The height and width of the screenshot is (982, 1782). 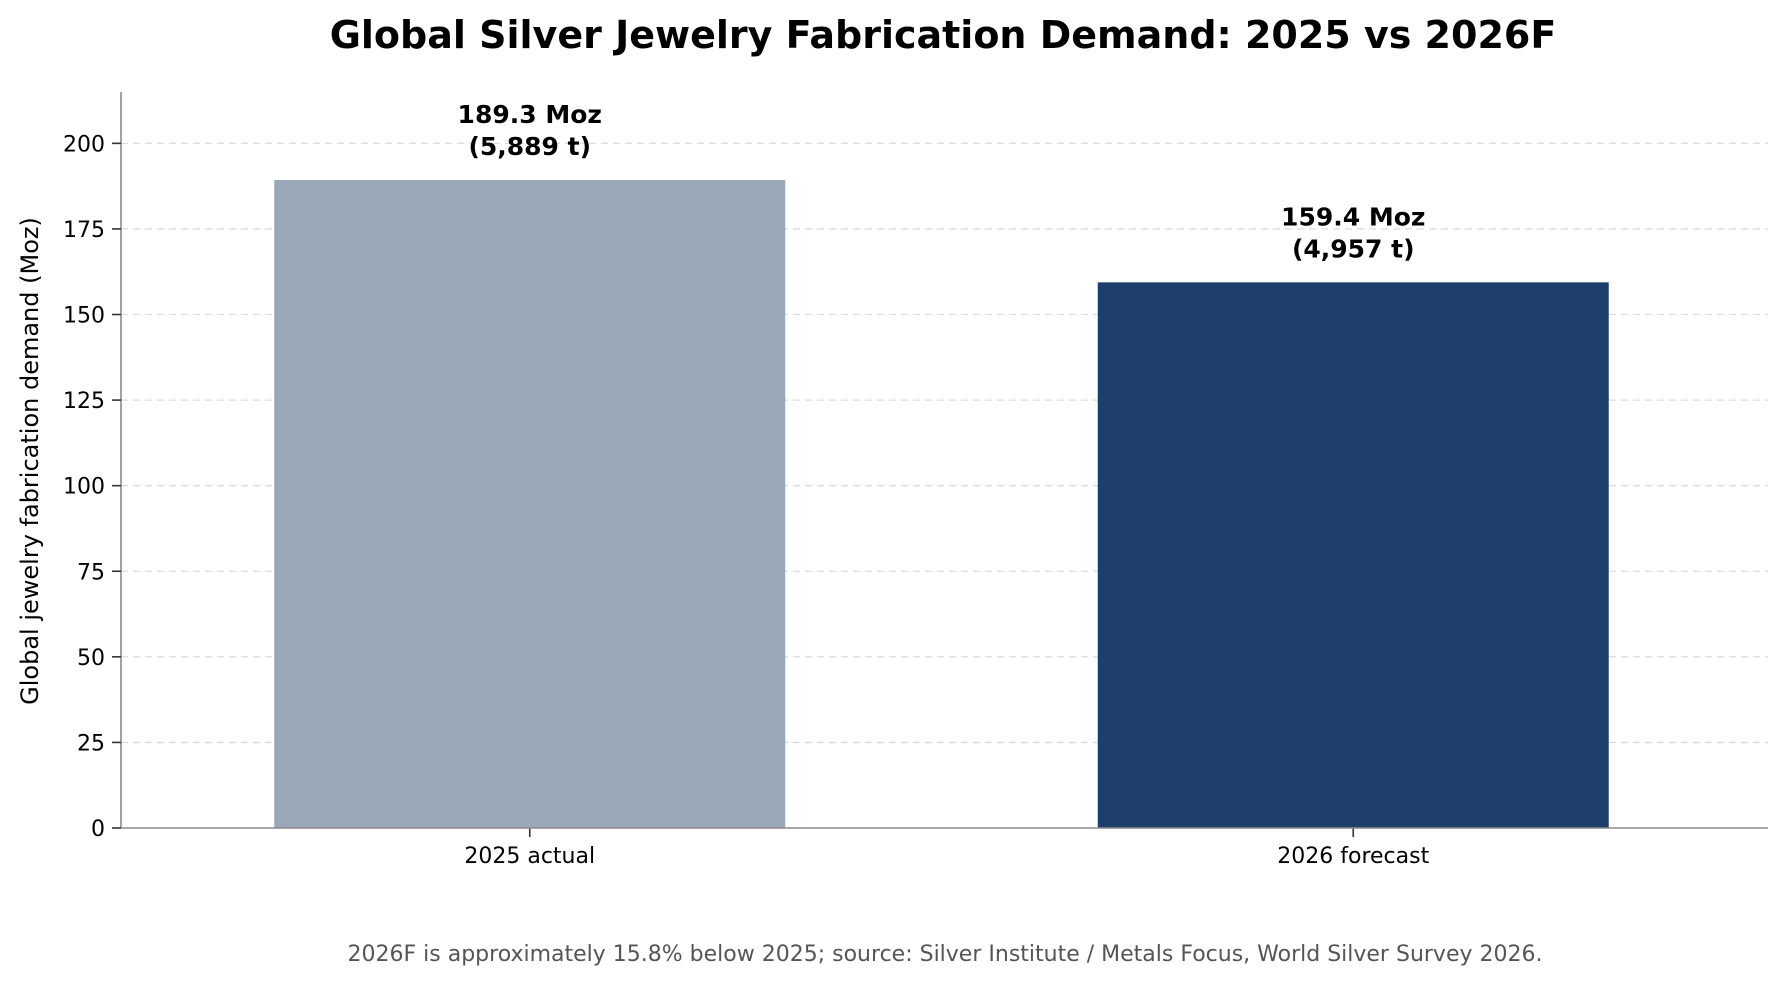 I want to click on y-tick-label: 150, so click(x=84, y=316).